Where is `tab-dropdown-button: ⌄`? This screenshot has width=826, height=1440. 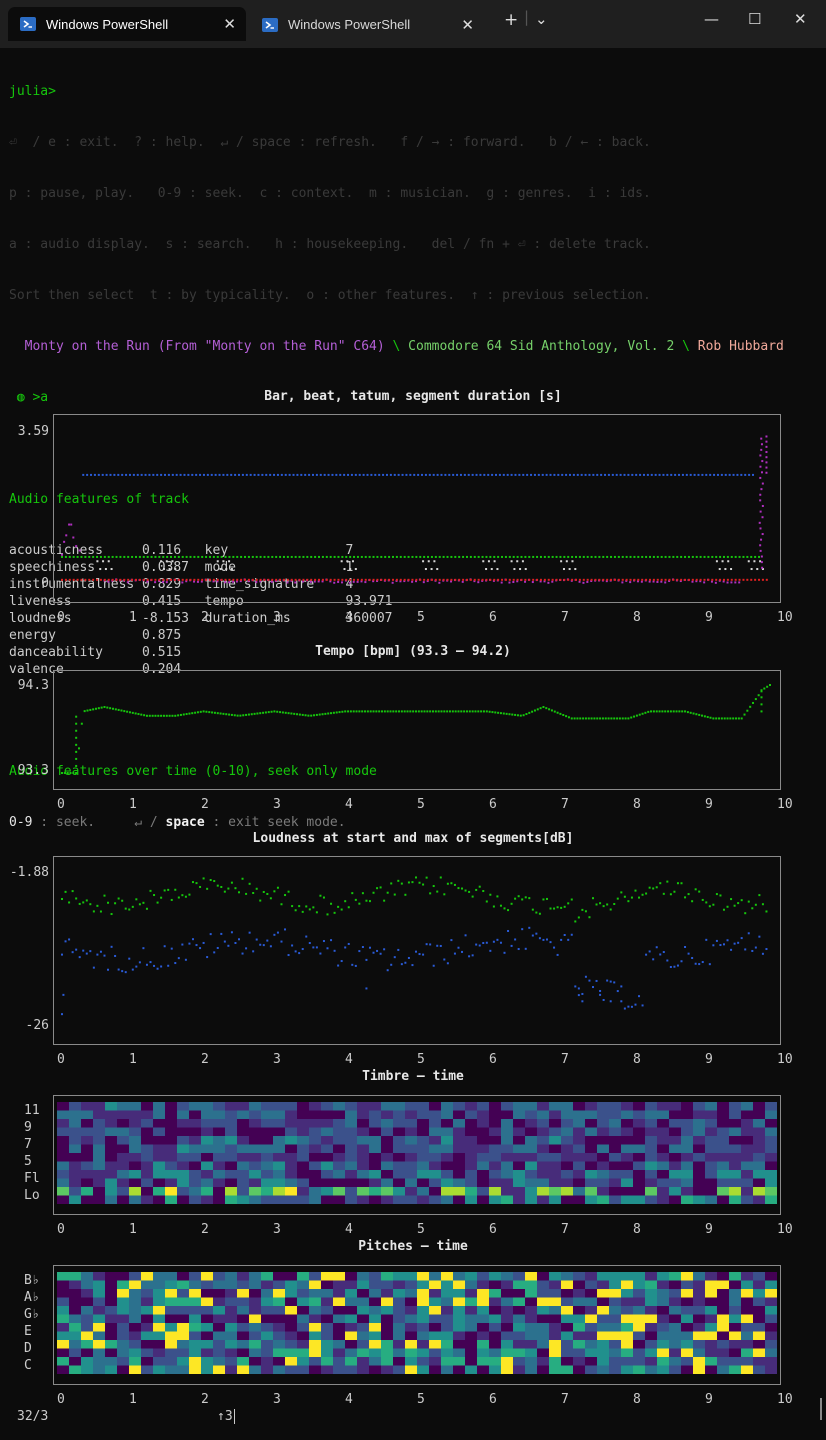
tab-dropdown-button: ⌄ is located at coordinates (541, 19).